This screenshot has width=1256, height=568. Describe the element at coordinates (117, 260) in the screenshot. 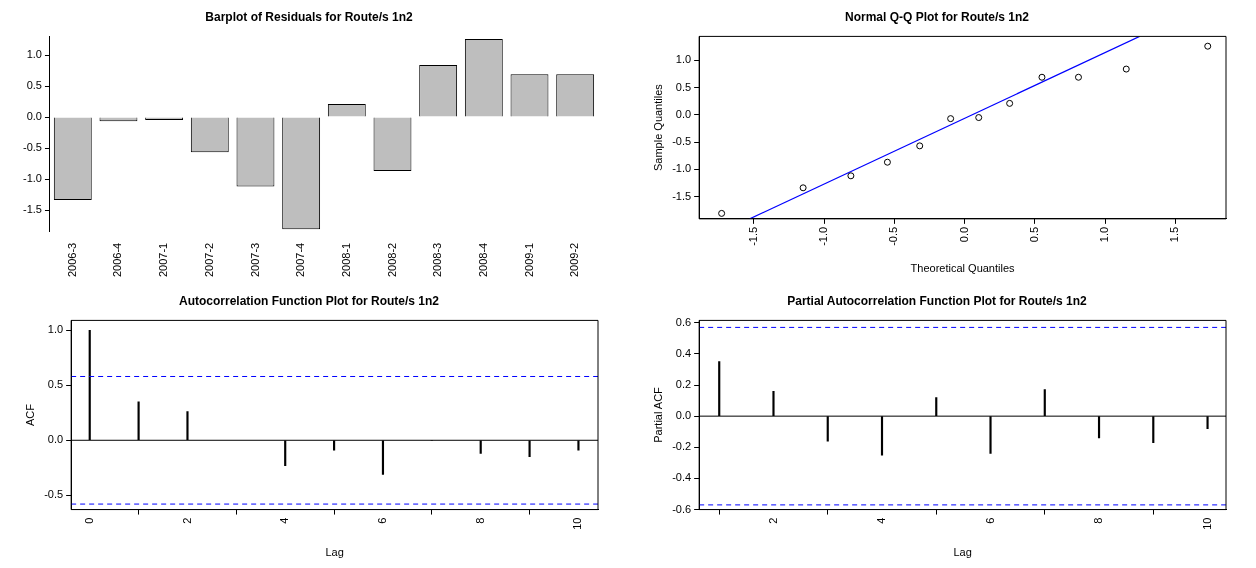

I see `x-tick-label: 2006-4` at that location.